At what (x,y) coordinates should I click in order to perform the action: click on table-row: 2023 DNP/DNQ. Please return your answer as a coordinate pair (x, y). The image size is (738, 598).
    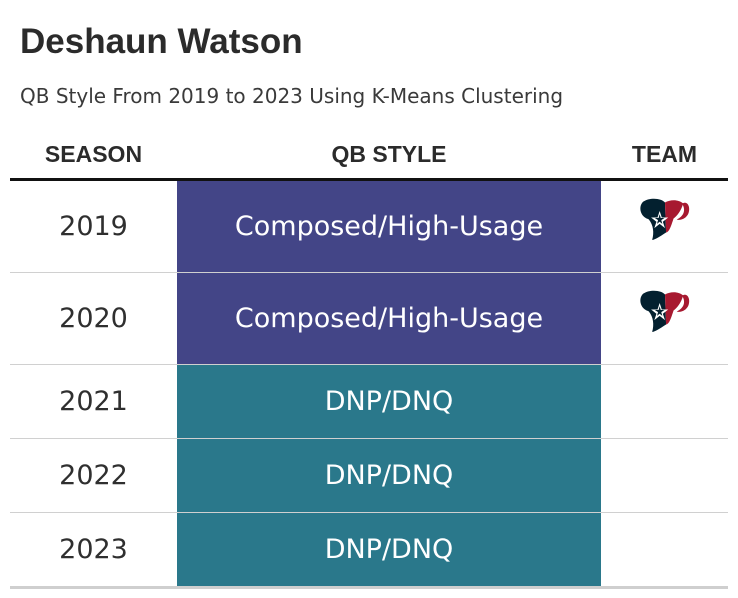
    Looking at the image, I should click on (369, 551).